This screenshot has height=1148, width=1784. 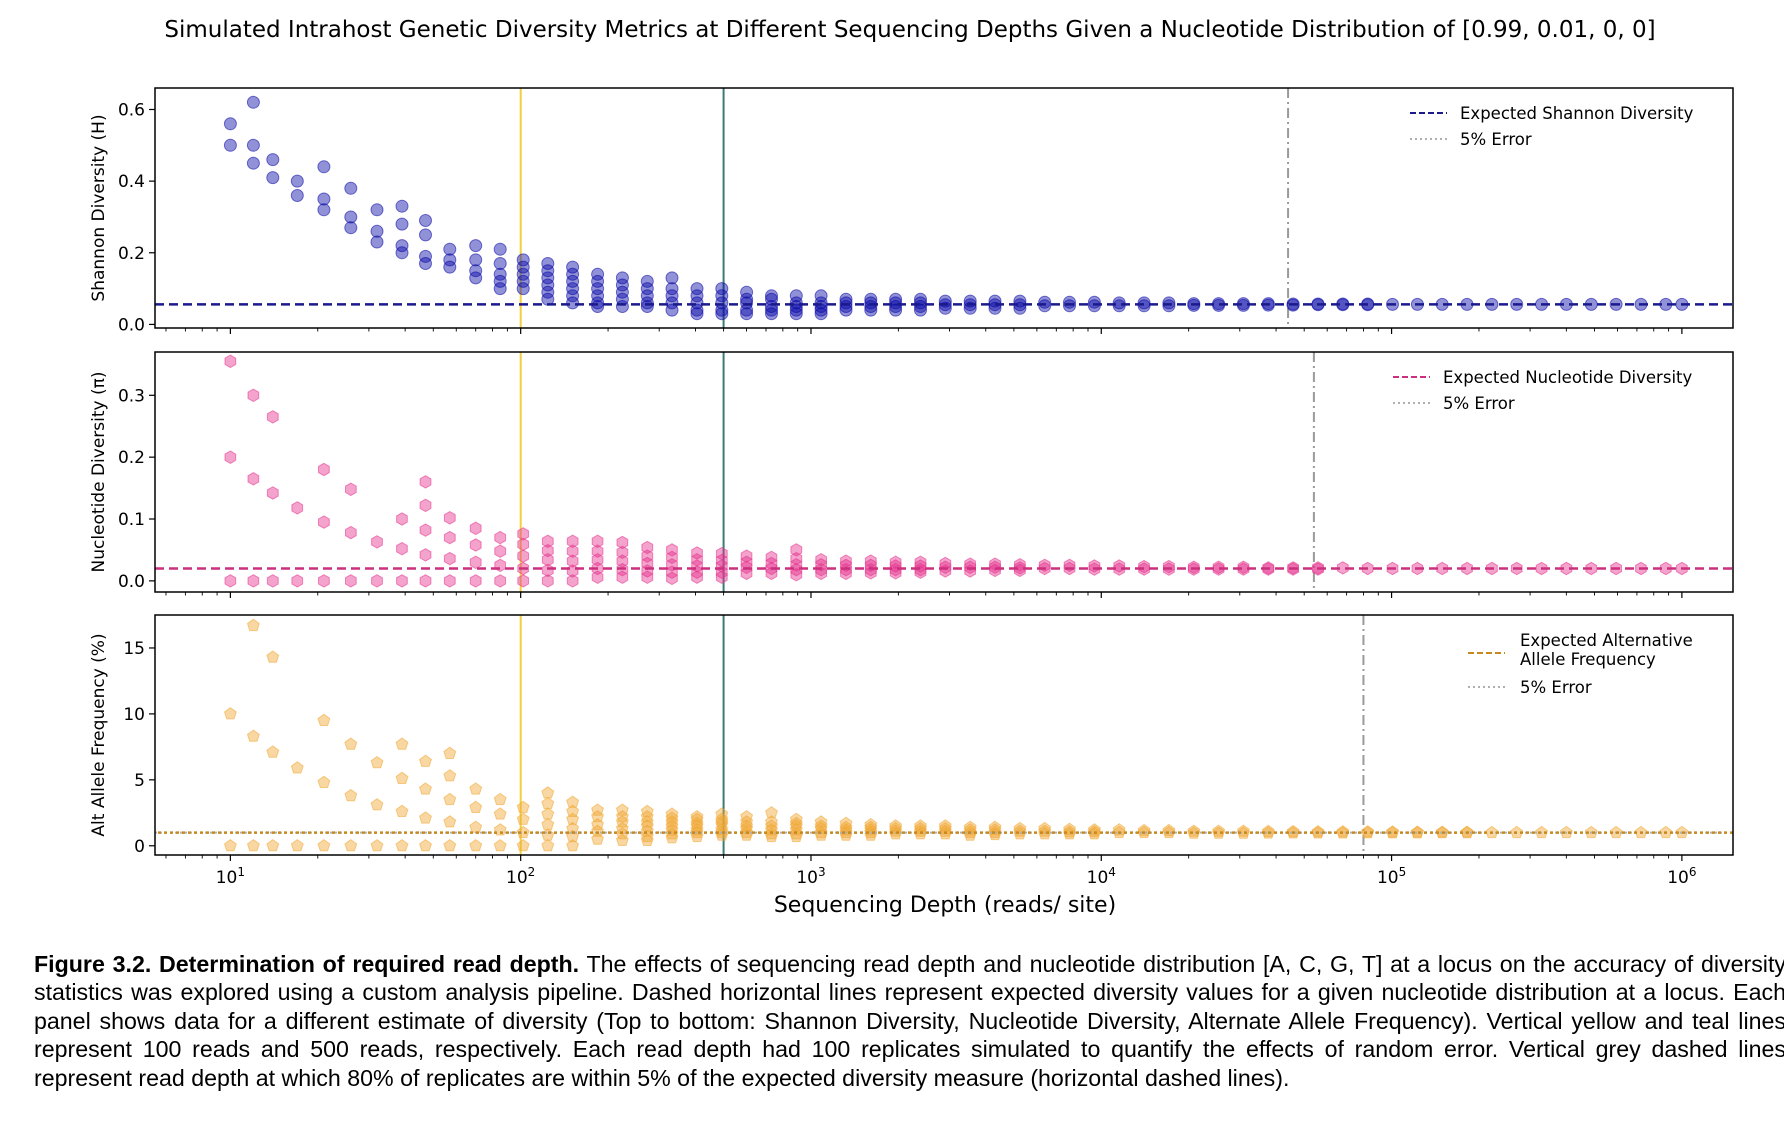 I want to click on y-tick-label: 0.6, so click(x=131, y=110).